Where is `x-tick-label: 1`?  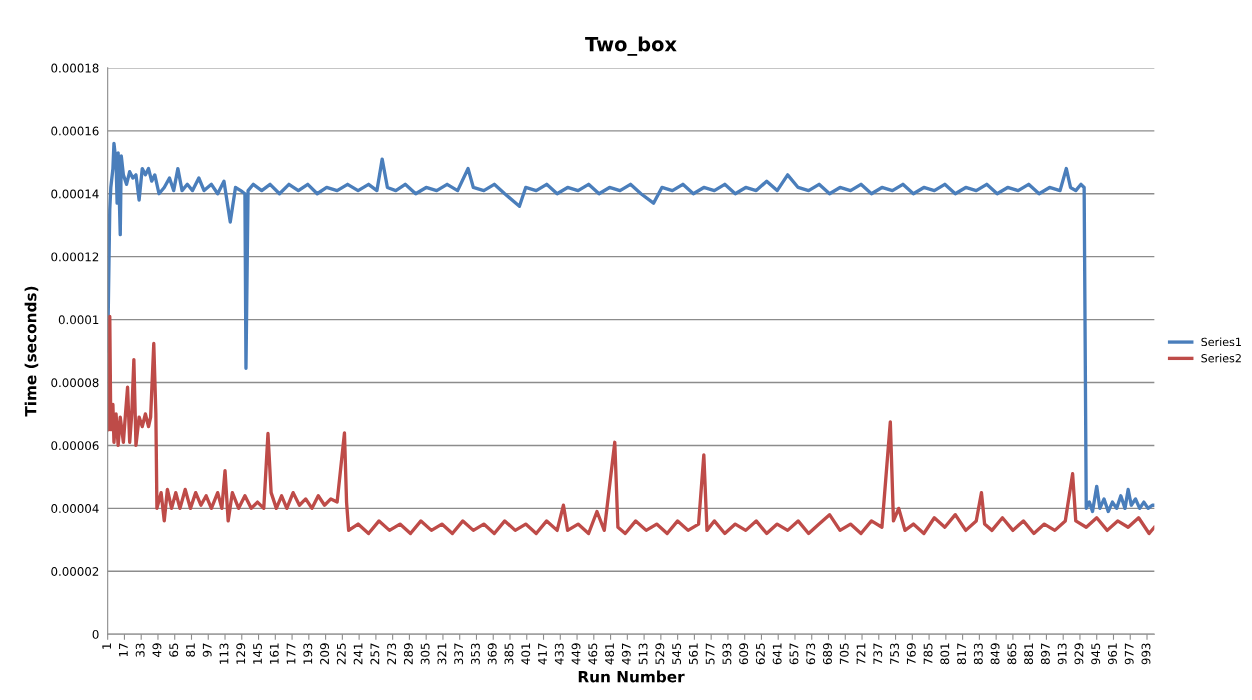
x-tick-label: 1 is located at coordinates (106, 646).